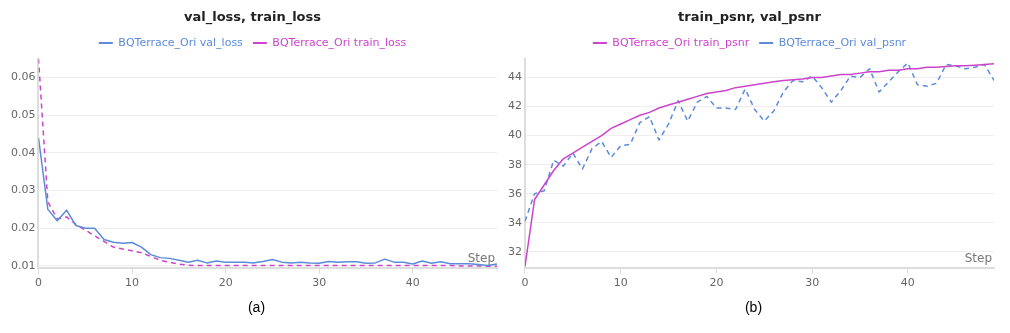  I want to click on y-tick-label: 0.06, so click(23, 77).